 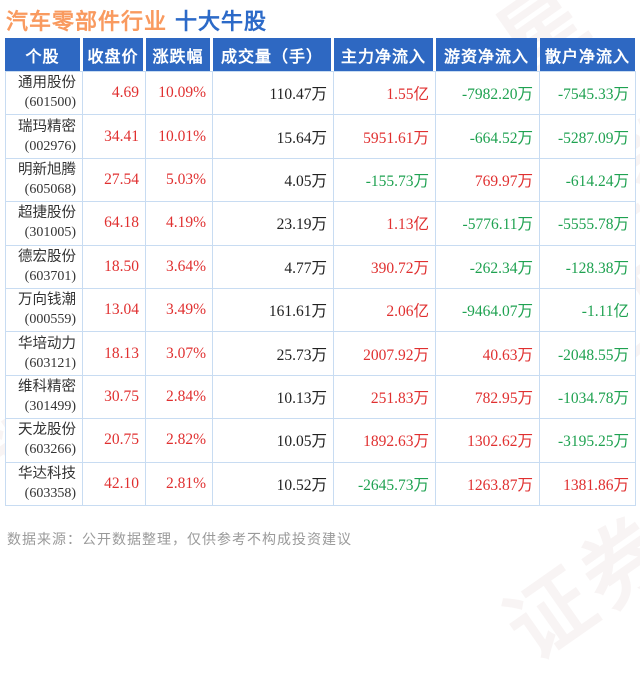 What do you see at coordinates (44, 440) in the screenshot?
I see `stock-name-cell: 天龙股份 (603266)` at bounding box center [44, 440].